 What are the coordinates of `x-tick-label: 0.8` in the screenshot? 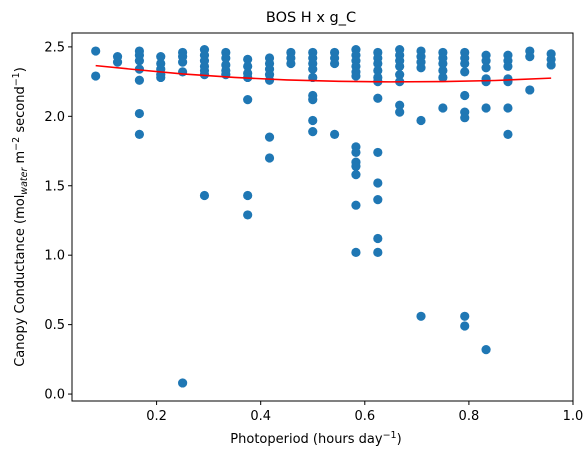 It's located at (469, 416).